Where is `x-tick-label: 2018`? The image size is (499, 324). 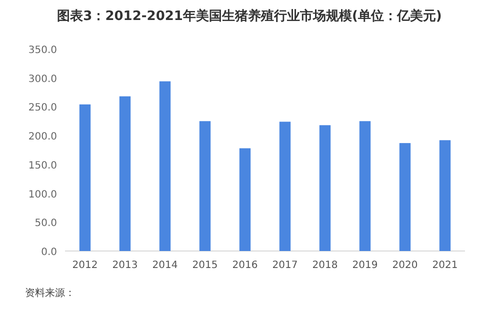
x-tick-label: 2018 is located at coordinates (325, 265).